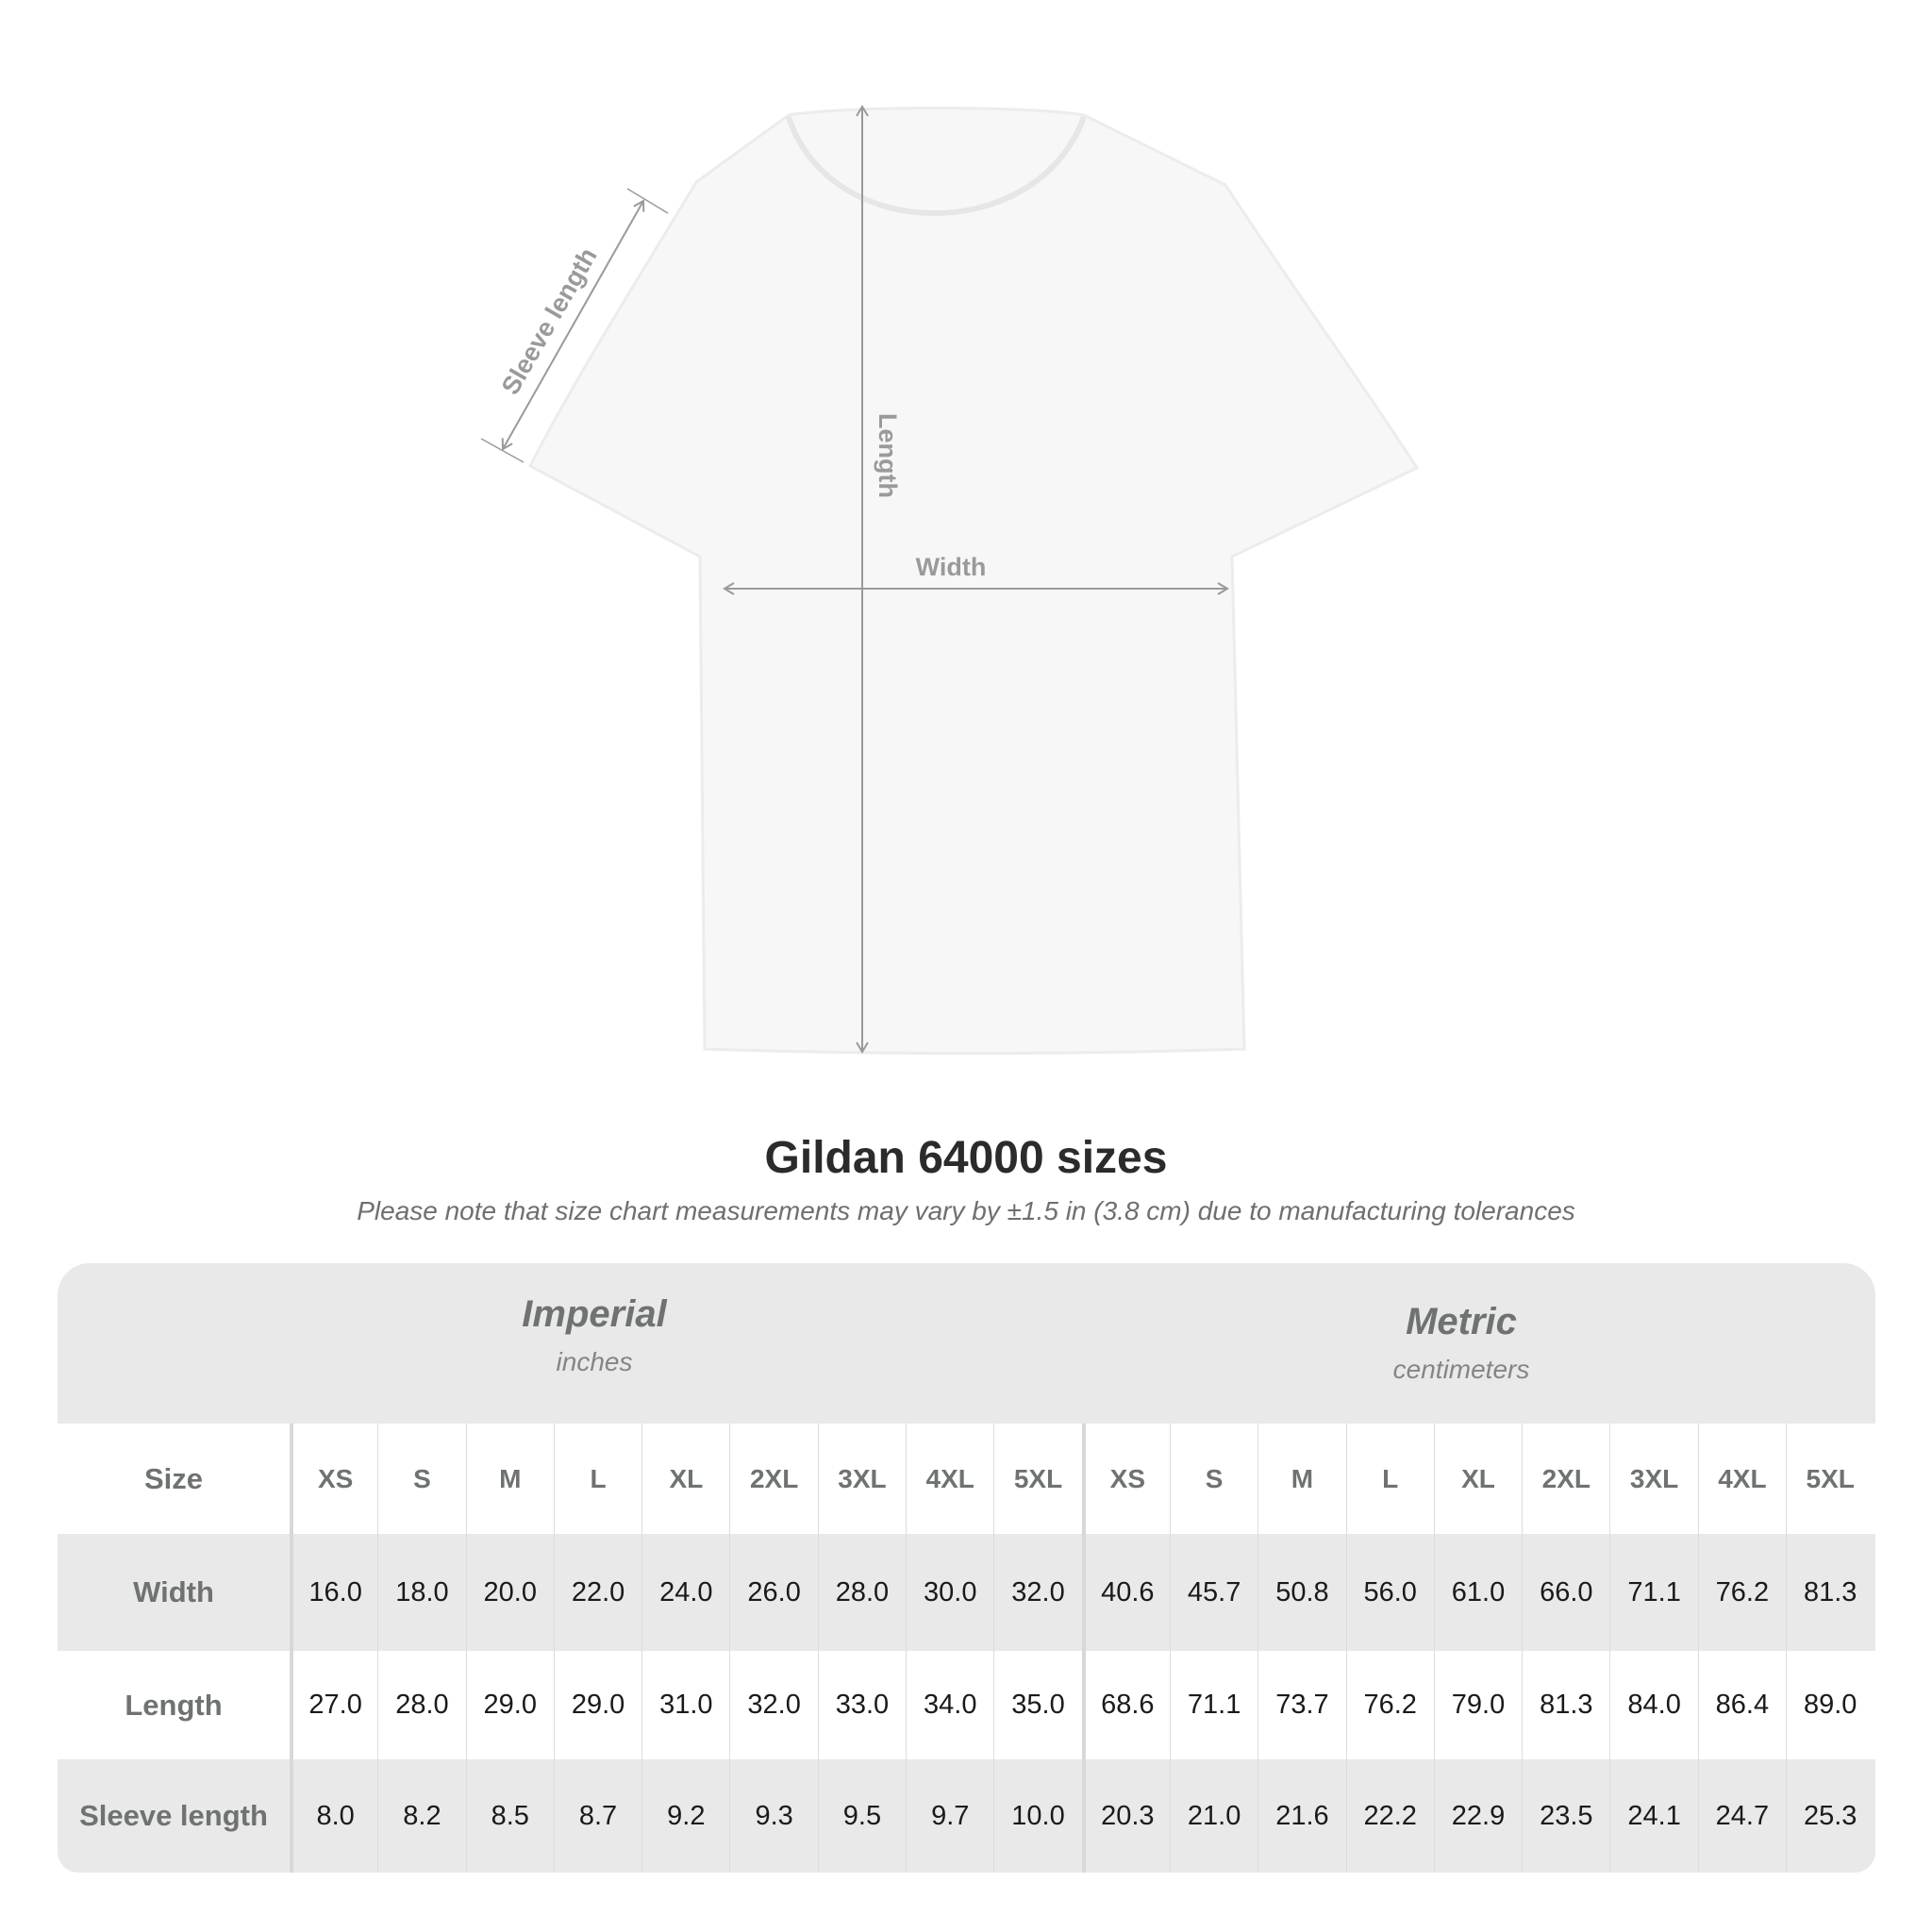  What do you see at coordinates (949, 1593) in the screenshot?
I see `imperial-value-cell: 30.0` at bounding box center [949, 1593].